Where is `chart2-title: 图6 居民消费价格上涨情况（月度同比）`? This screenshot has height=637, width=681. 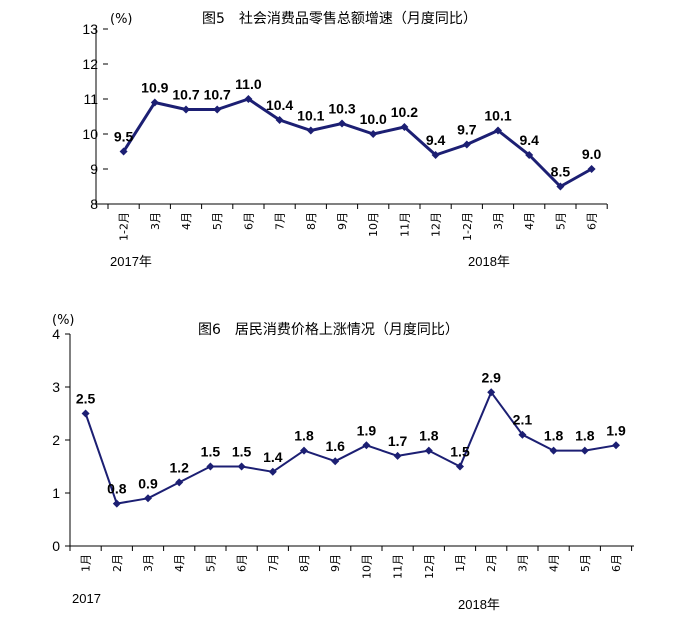 chart2-title: 图6 居民消费价格上涨情况（月度同比） is located at coordinates (328, 330).